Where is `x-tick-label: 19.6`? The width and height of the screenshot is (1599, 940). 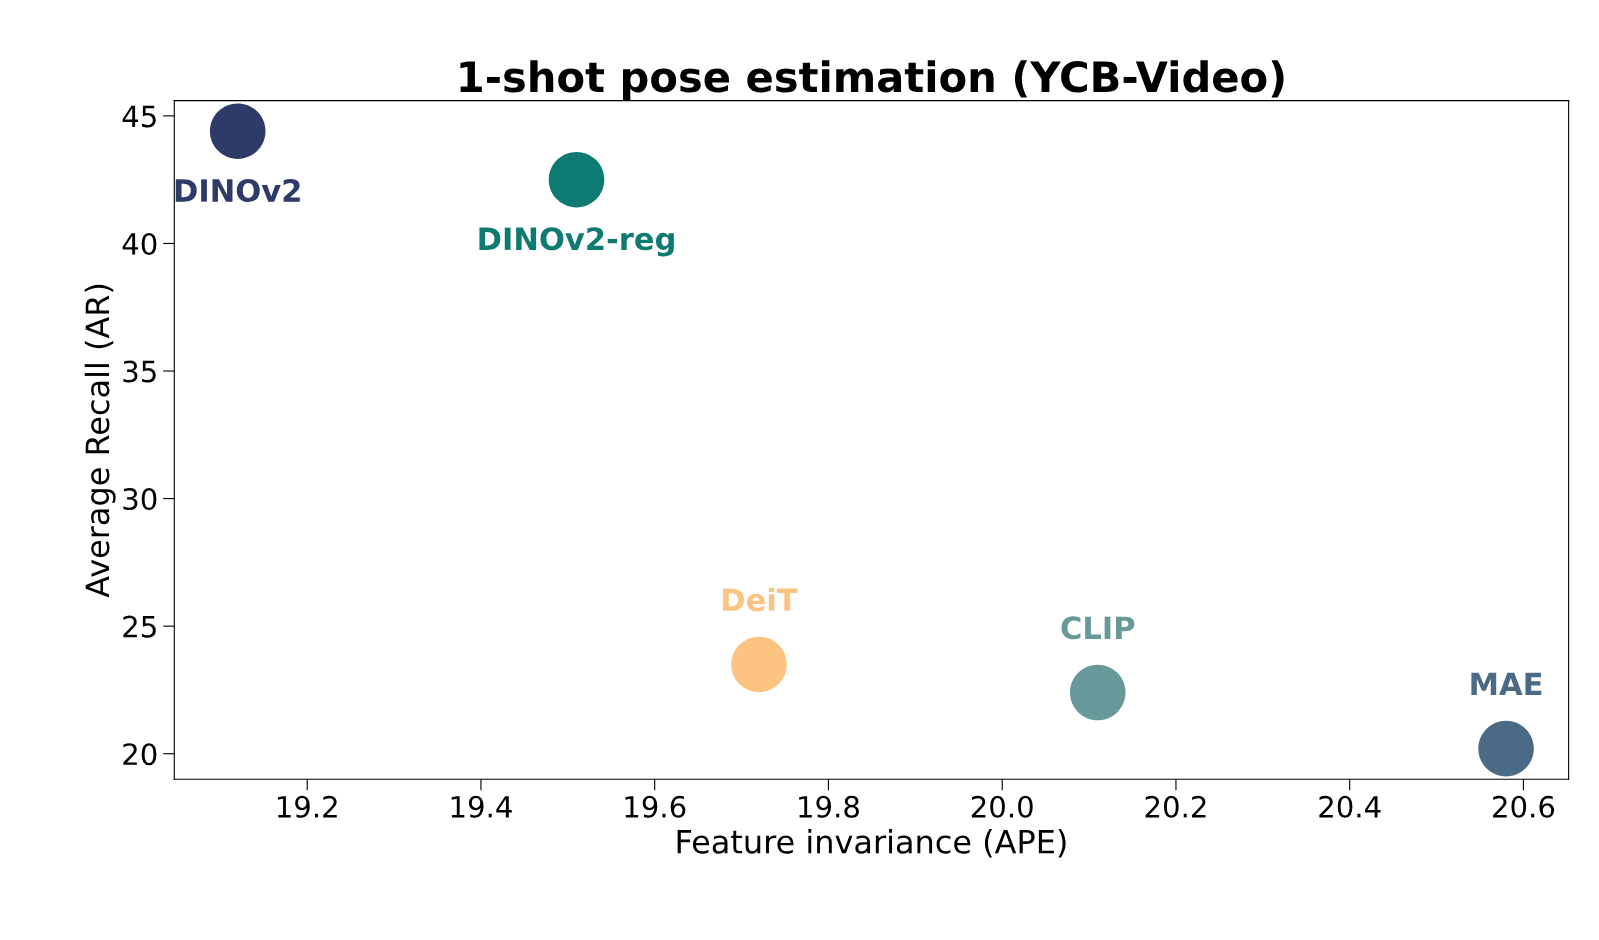
x-tick-label: 19.6 is located at coordinates (655, 806).